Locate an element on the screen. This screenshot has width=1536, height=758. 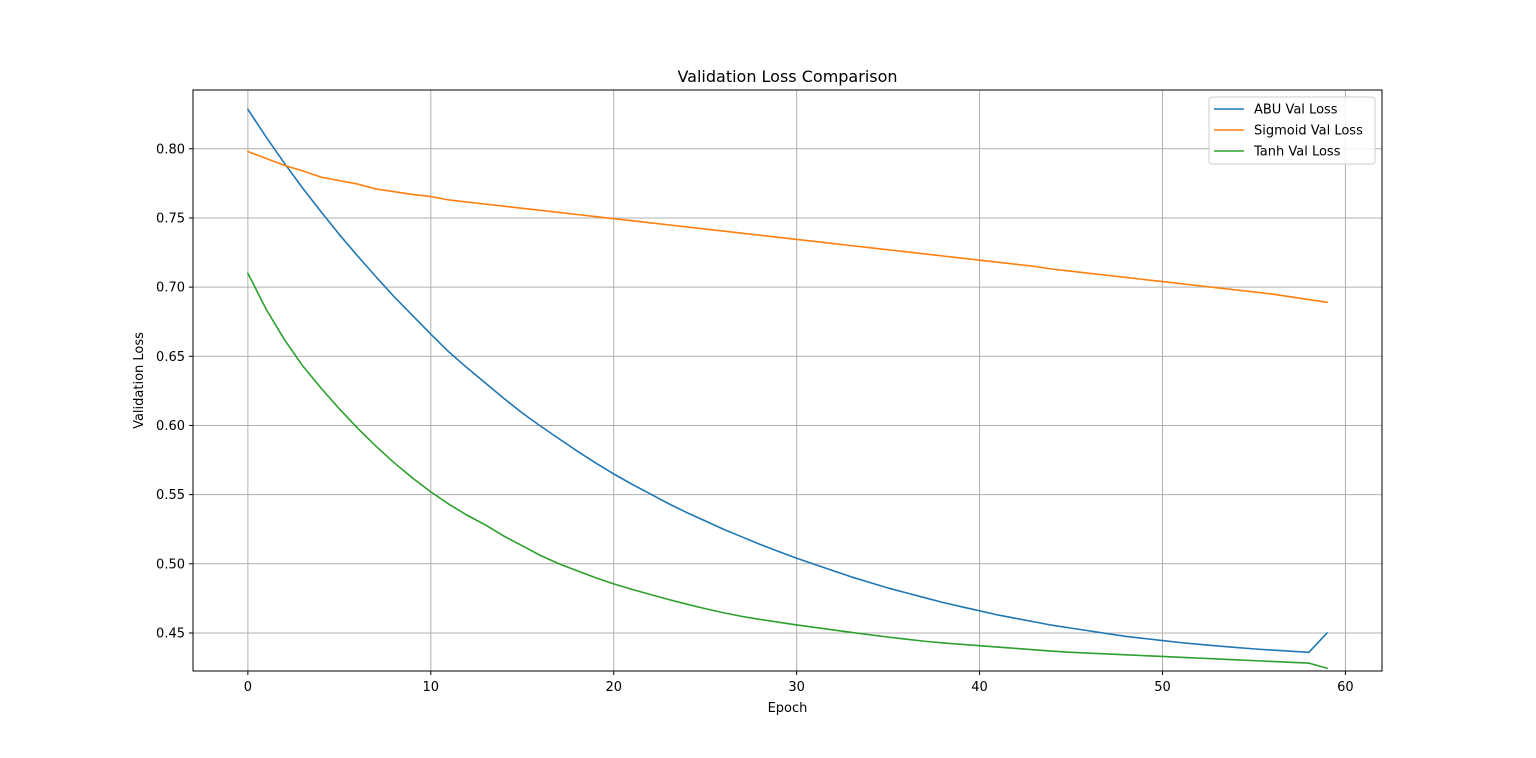
chart-title: Validation Loss Comparison is located at coordinates (787, 76).